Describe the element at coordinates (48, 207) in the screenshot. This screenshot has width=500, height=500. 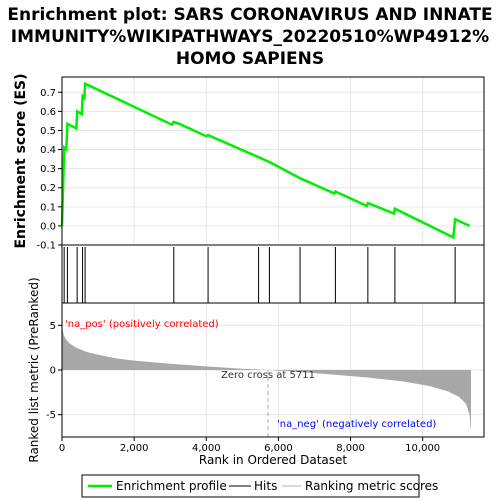
I see `es-tick-label: 0.1` at that location.